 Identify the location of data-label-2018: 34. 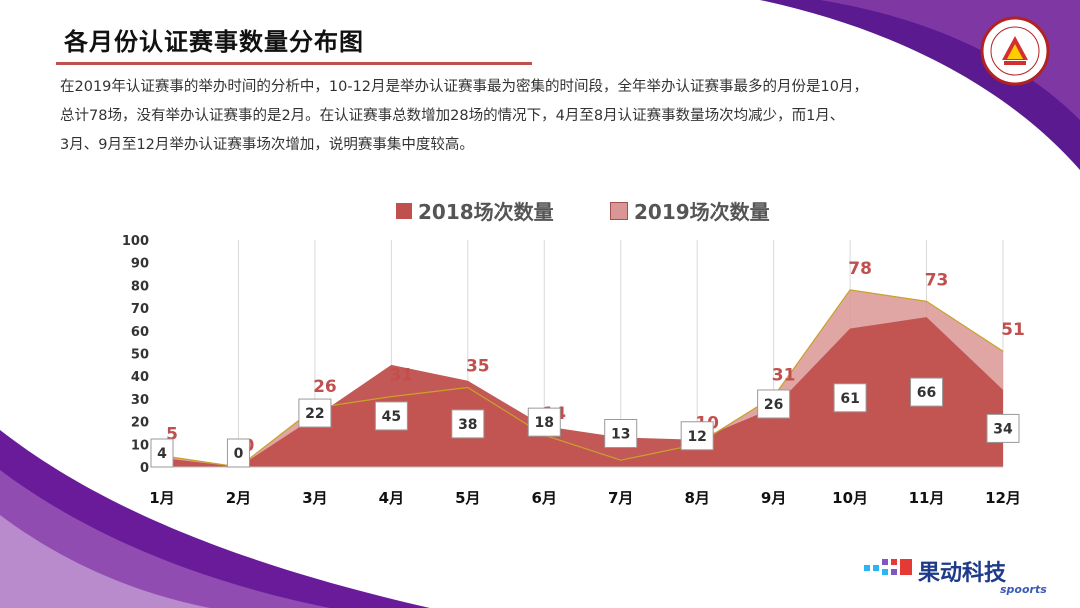
(1003, 429).